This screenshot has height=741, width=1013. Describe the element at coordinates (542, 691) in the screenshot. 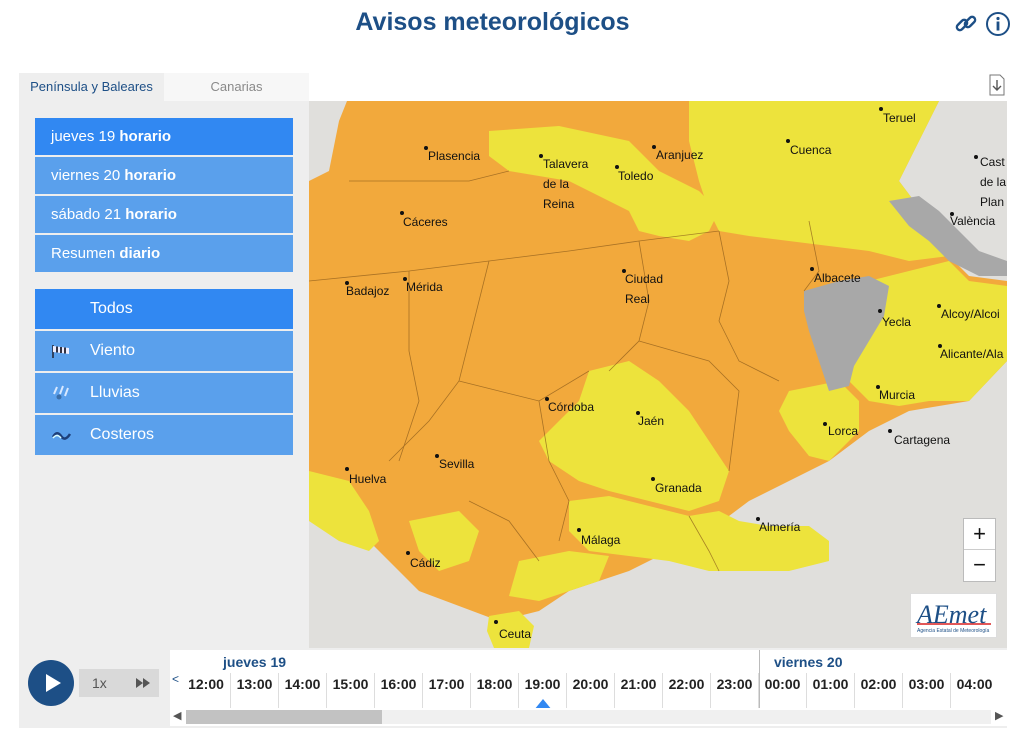

I see `hour-1900: 19:00` at that location.